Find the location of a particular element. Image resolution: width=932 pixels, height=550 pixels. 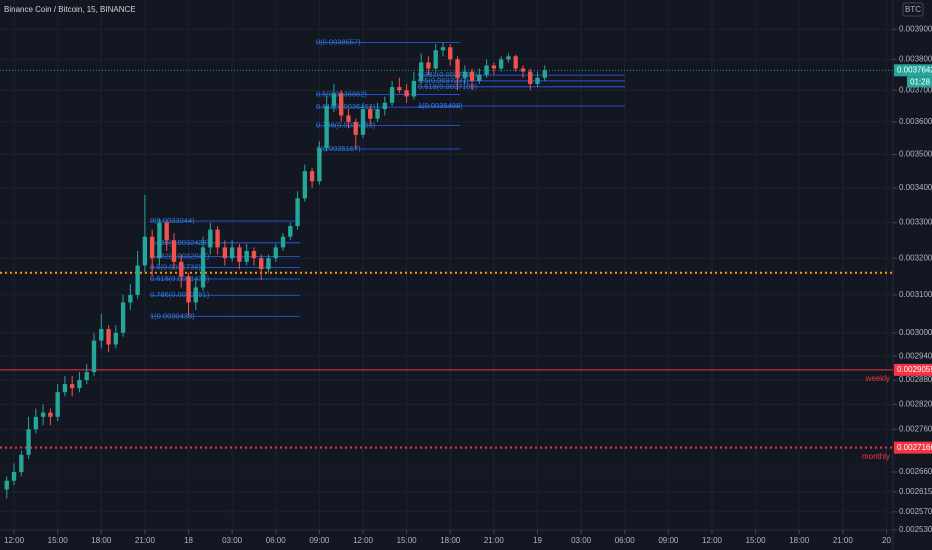

fib-label: 1(0.0035167) is located at coordinates (338, 148).